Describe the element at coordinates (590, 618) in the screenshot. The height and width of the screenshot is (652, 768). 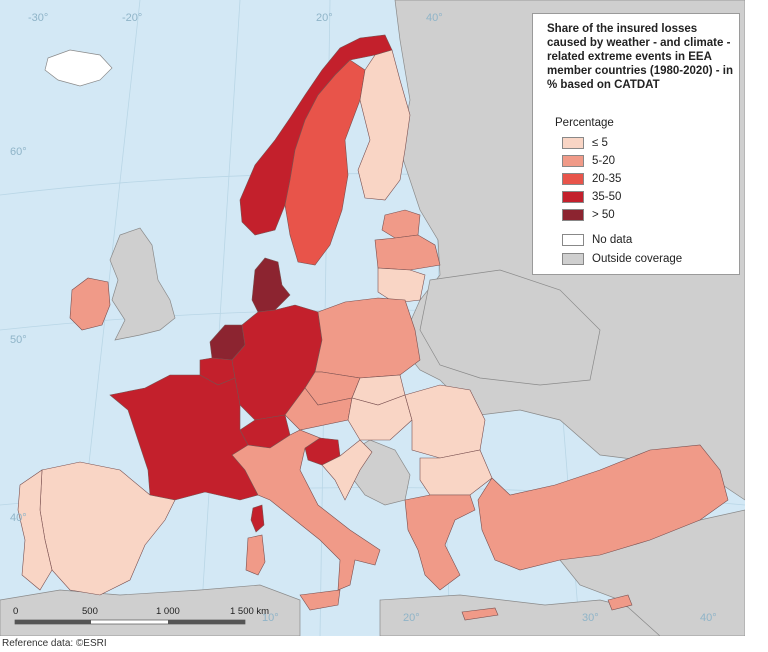
I see `graticule-label: 30°` at that location.